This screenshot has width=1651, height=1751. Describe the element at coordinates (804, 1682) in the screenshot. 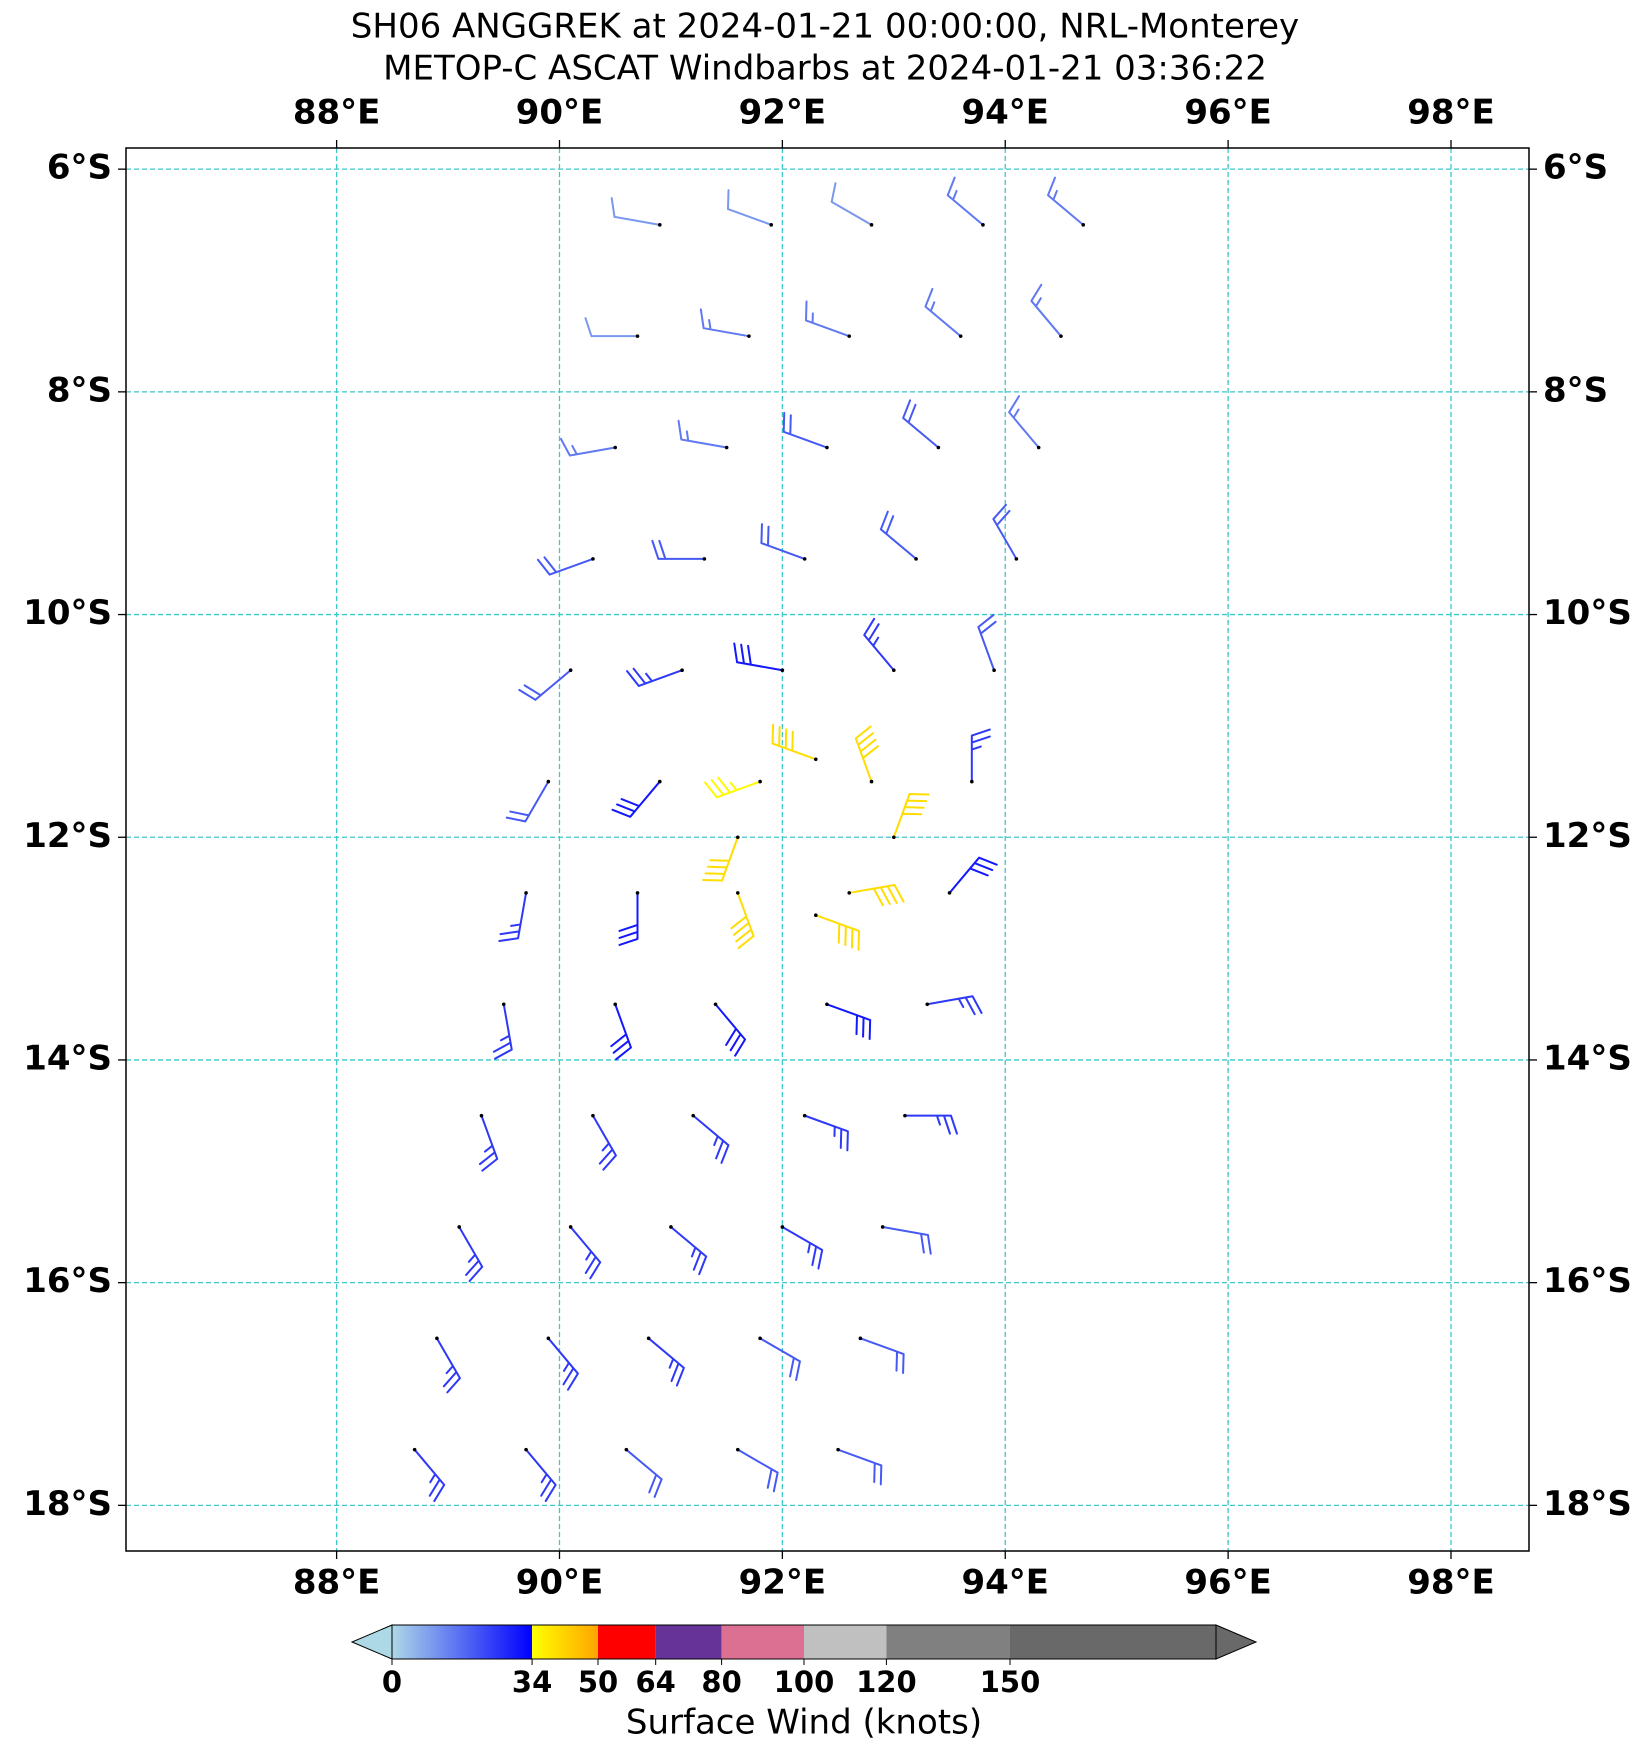

I see `colorbar-tick-label: 100` at that location.